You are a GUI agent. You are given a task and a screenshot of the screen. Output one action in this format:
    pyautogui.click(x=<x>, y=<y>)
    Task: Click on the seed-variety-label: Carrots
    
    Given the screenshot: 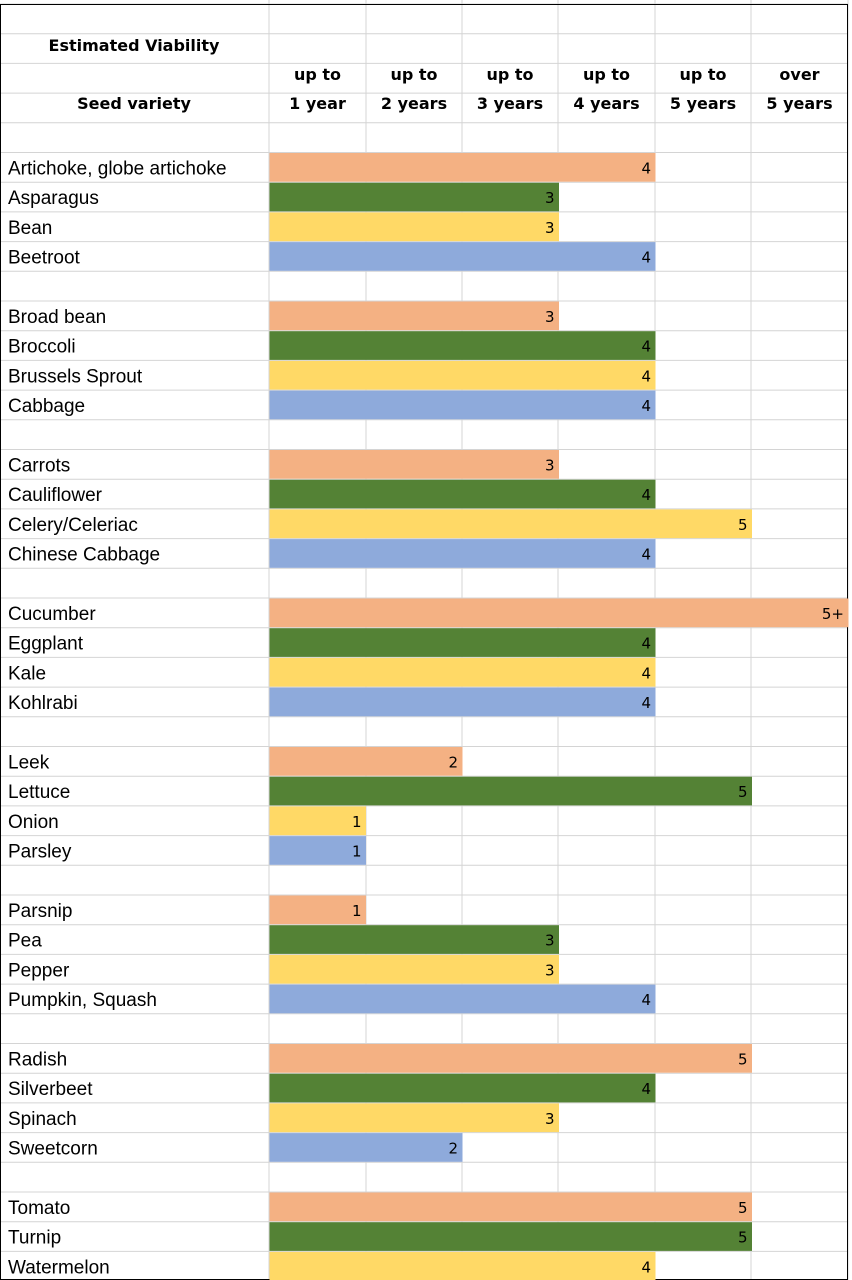 What is the action you would take?
    pyautogui.click(x=39, y=465)
    